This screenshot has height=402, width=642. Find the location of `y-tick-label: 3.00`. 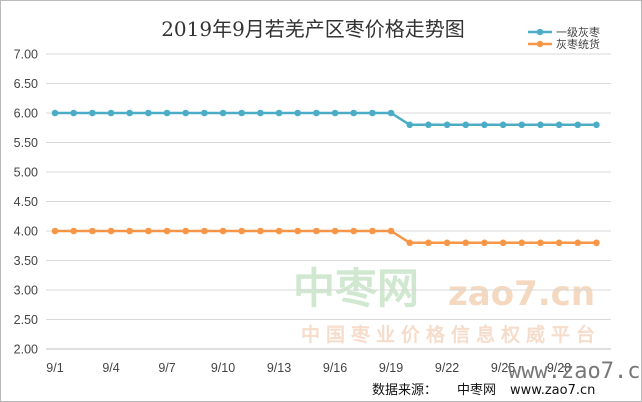

y-tick-label: 3.00 is located at coordinates (26, 291).